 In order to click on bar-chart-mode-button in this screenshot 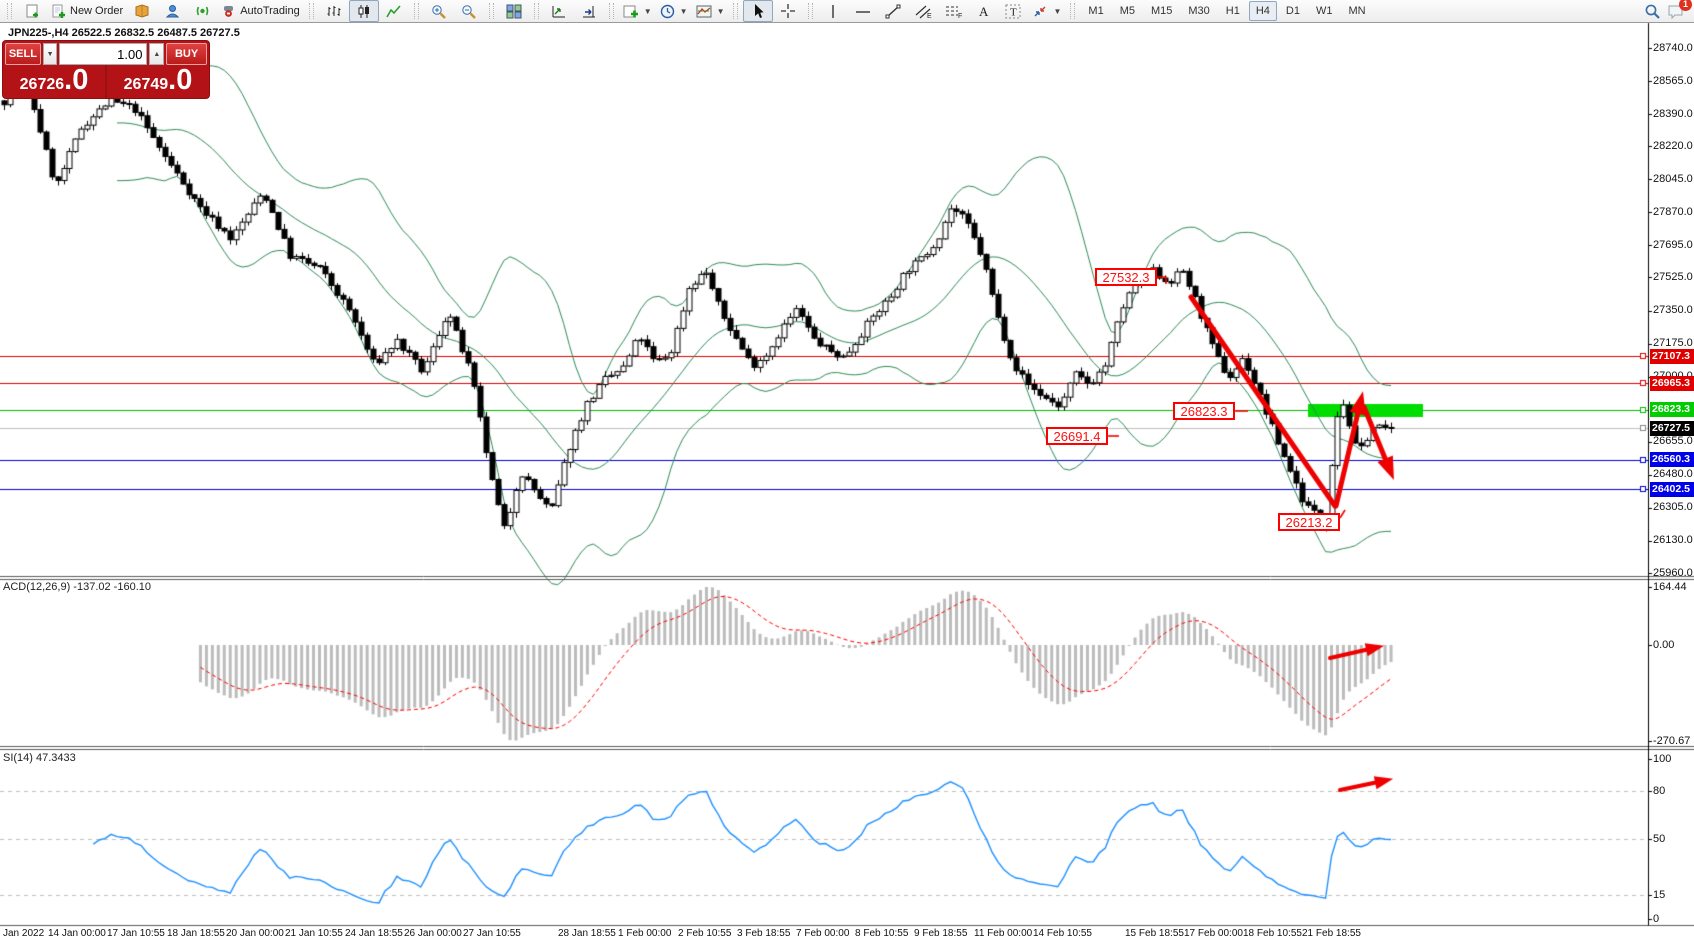, I will do `click(334, 11)`.